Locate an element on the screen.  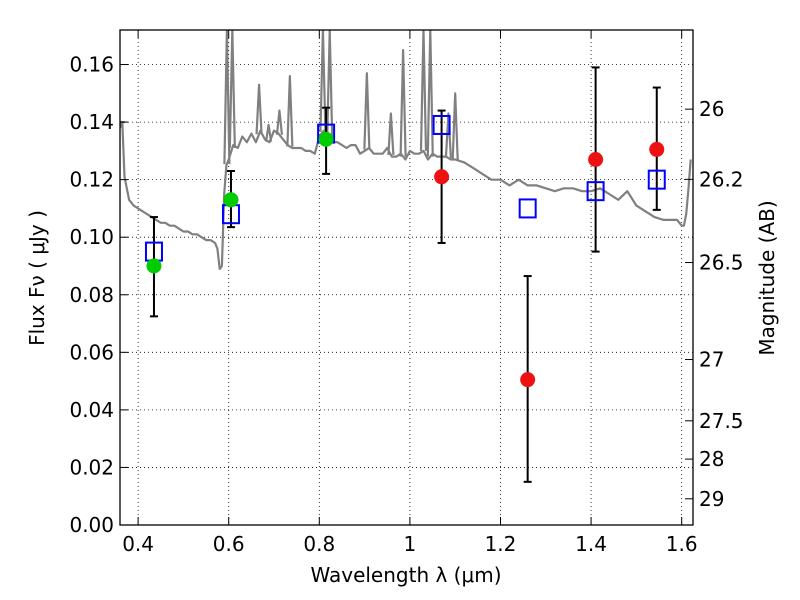
y-axis-label: Flux Fν ( μJy ) is located at coordinates (37, 278).